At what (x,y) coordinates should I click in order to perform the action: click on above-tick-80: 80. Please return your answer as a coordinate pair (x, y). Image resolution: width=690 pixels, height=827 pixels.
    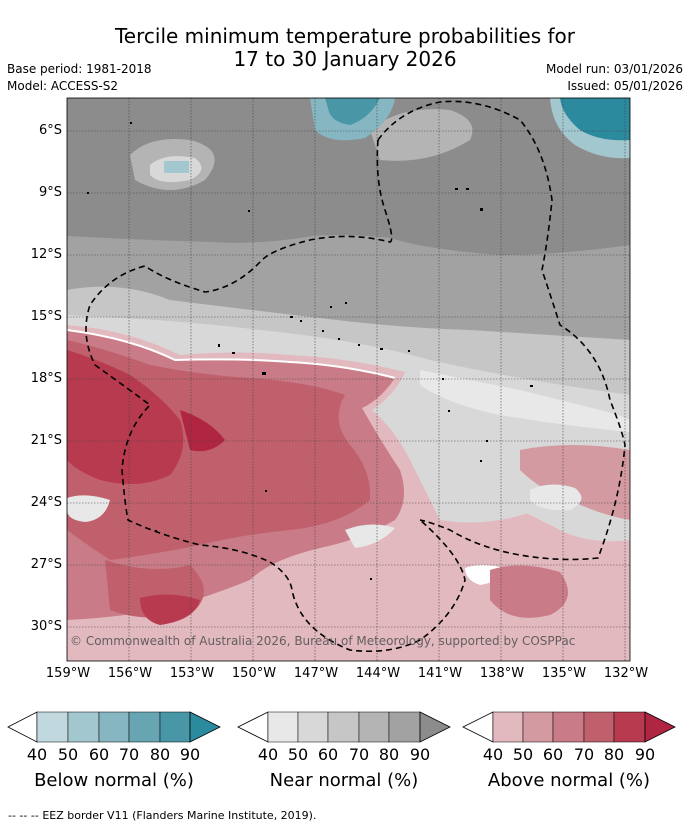
    Looking at the image, I should click on (614, 754).